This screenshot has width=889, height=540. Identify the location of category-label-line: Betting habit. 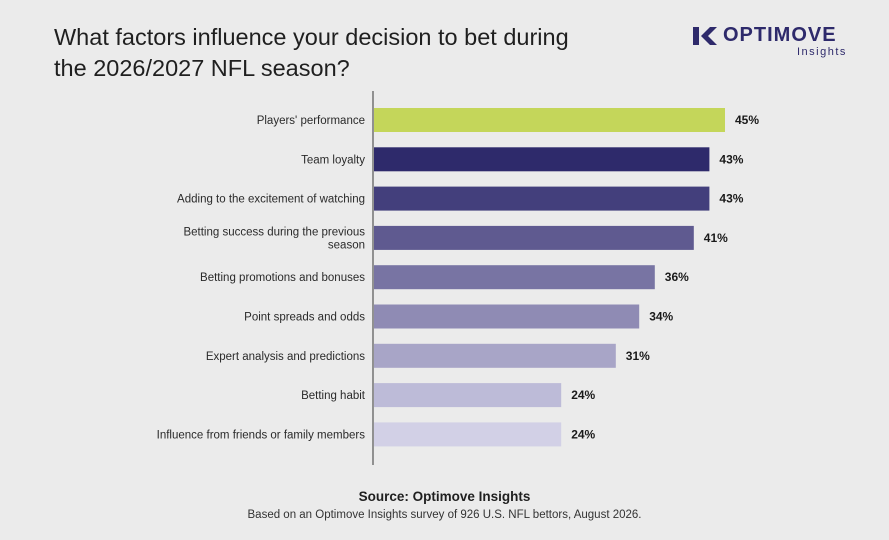
(333, 396).